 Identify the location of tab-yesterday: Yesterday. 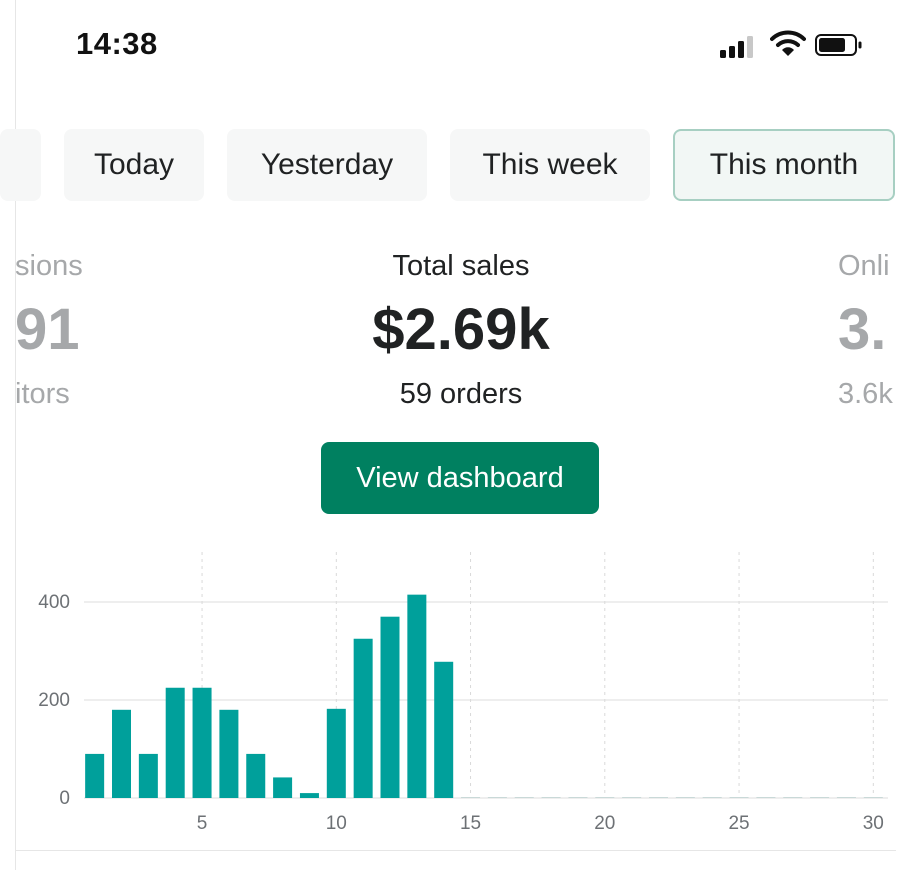
(327, 165).